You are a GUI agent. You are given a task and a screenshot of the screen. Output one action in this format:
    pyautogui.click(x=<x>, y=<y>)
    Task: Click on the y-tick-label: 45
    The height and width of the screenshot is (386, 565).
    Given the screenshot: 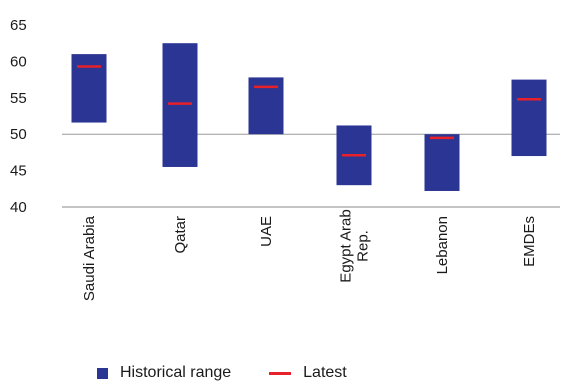 What is the action you would take?
    pyautogui.click(x=18, y=171)
    